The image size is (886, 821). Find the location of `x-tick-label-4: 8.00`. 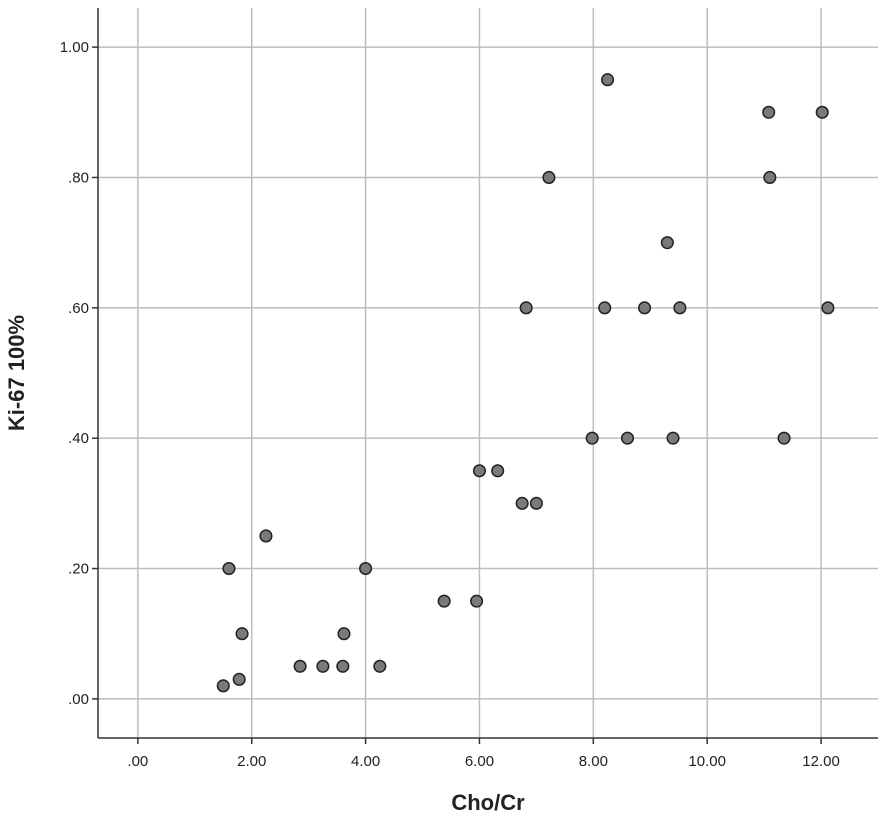

x-tick-label-4: 8.00 is located at coordinates (593, 761).